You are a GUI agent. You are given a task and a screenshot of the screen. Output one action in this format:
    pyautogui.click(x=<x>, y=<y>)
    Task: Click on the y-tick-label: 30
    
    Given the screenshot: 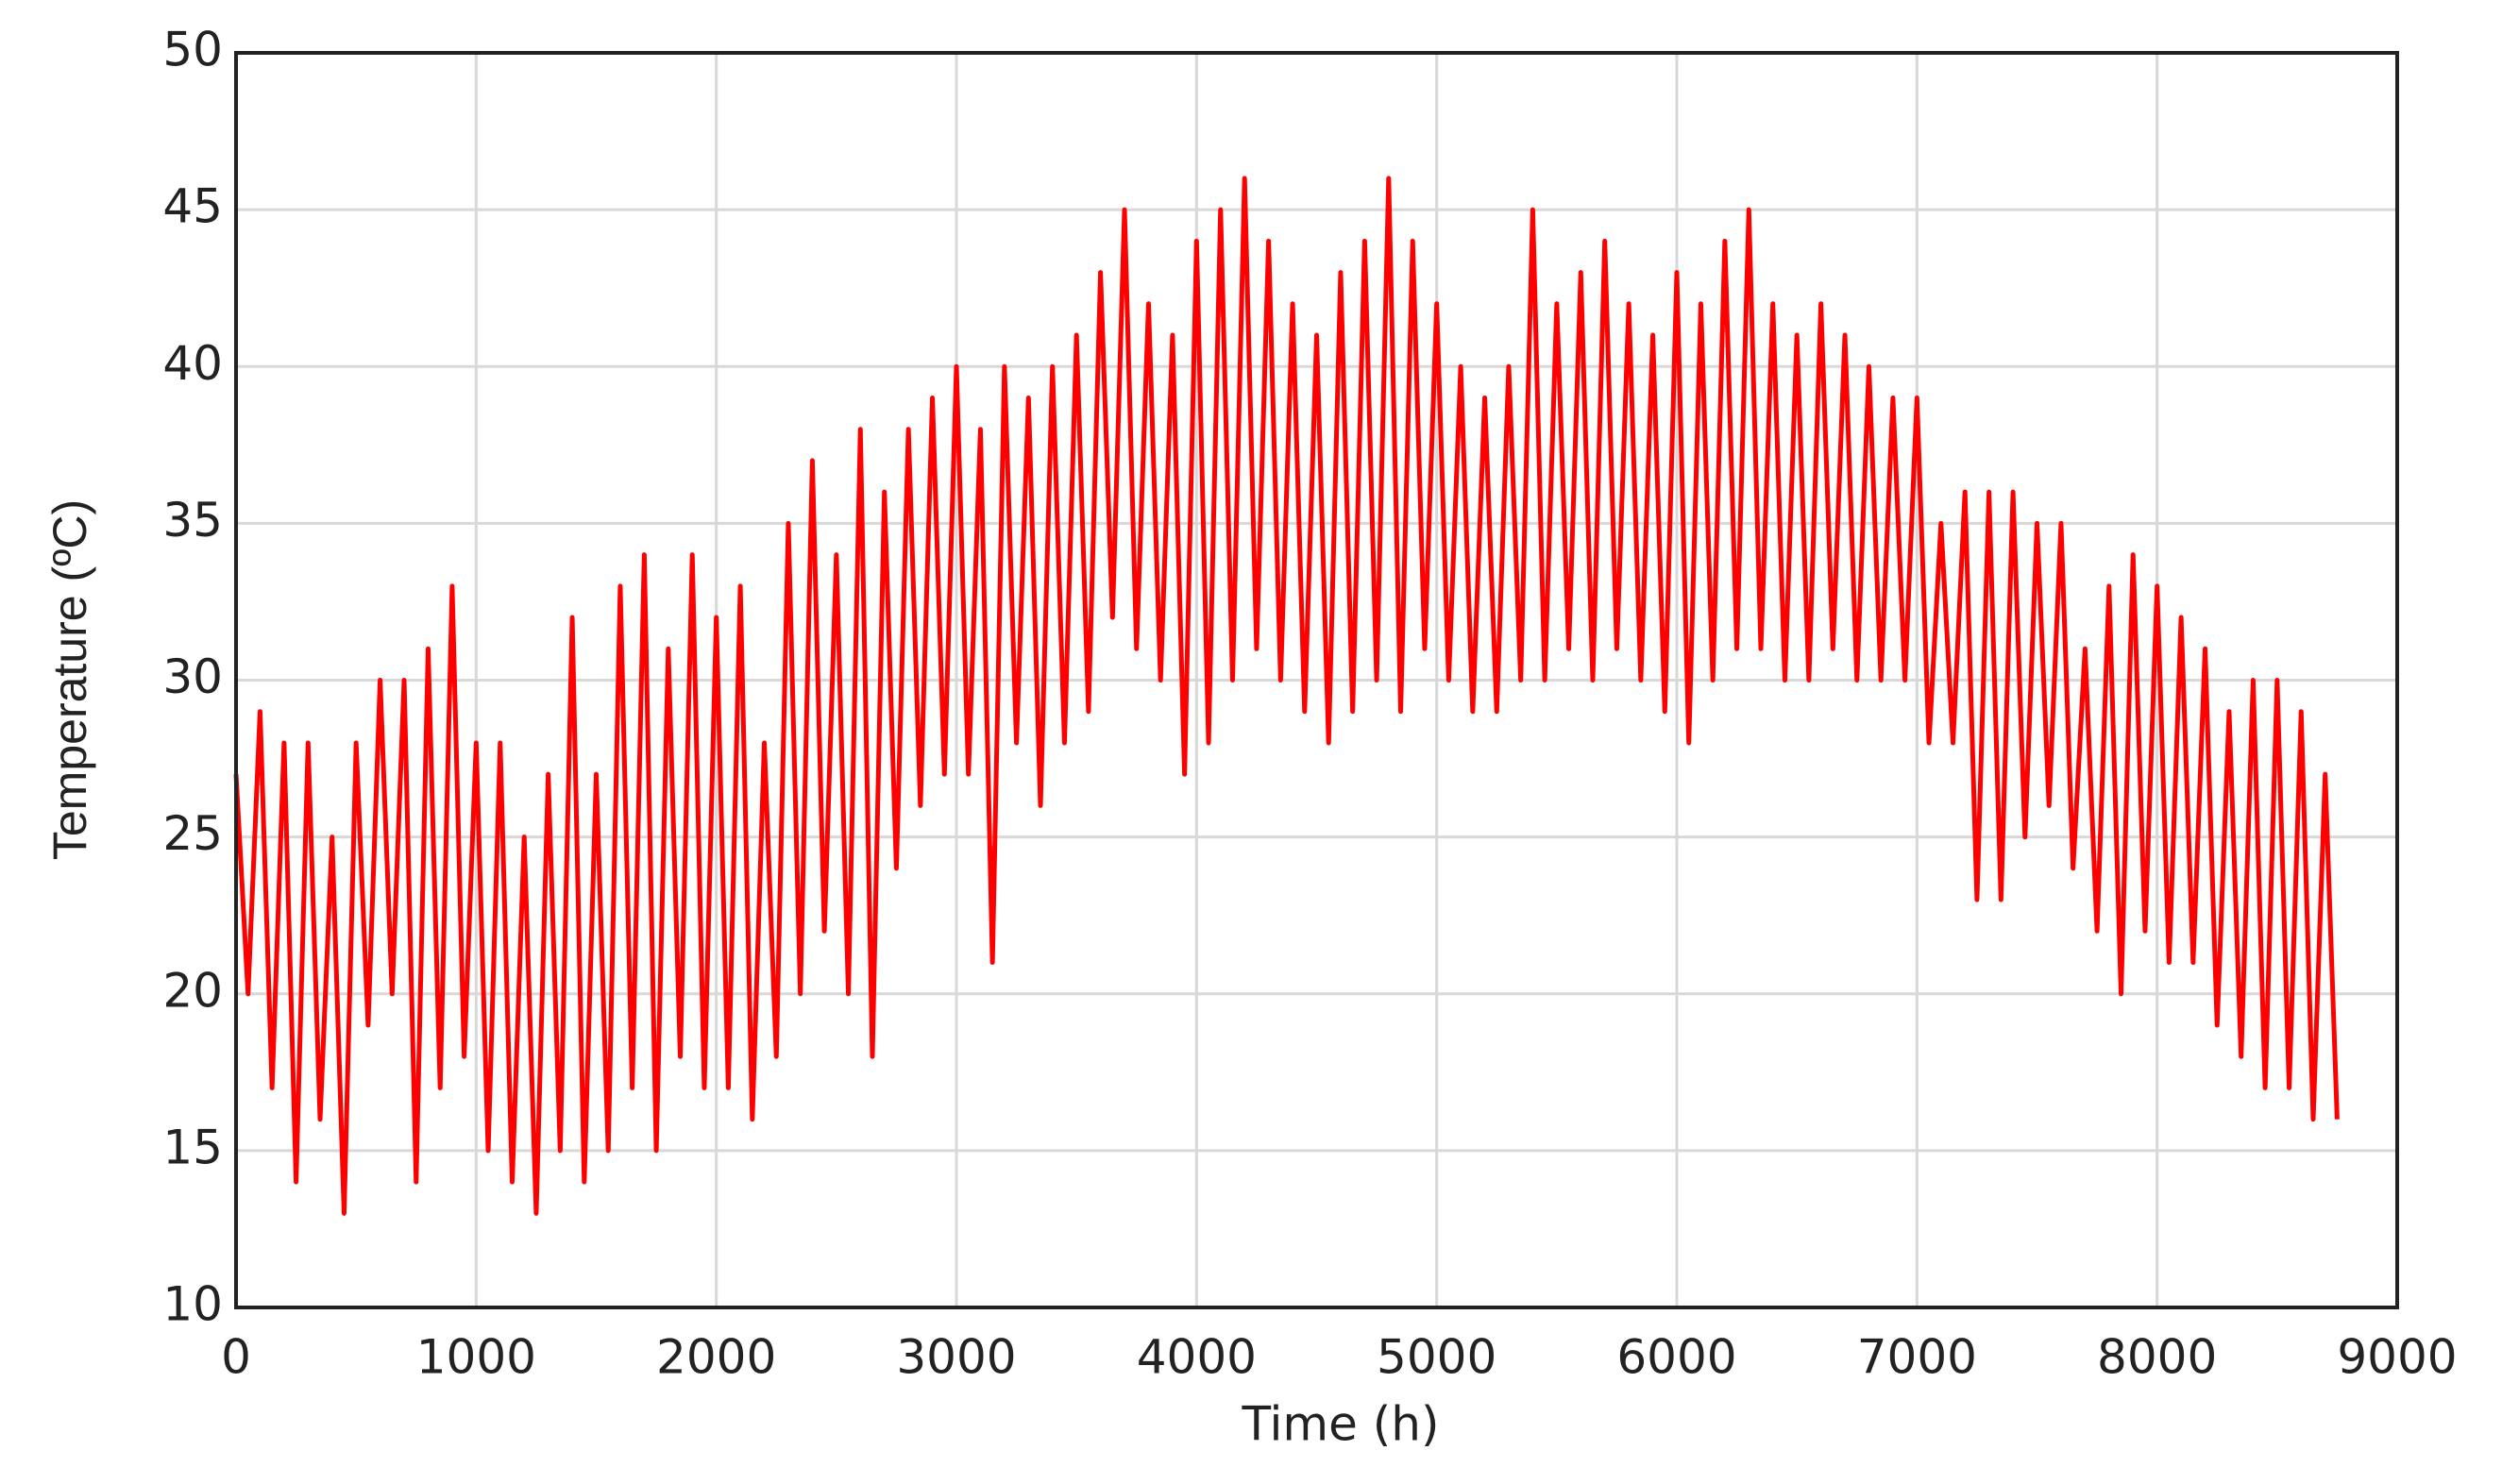 What is the action you would take?
    pyautogui.click(x=192, y=676)
    